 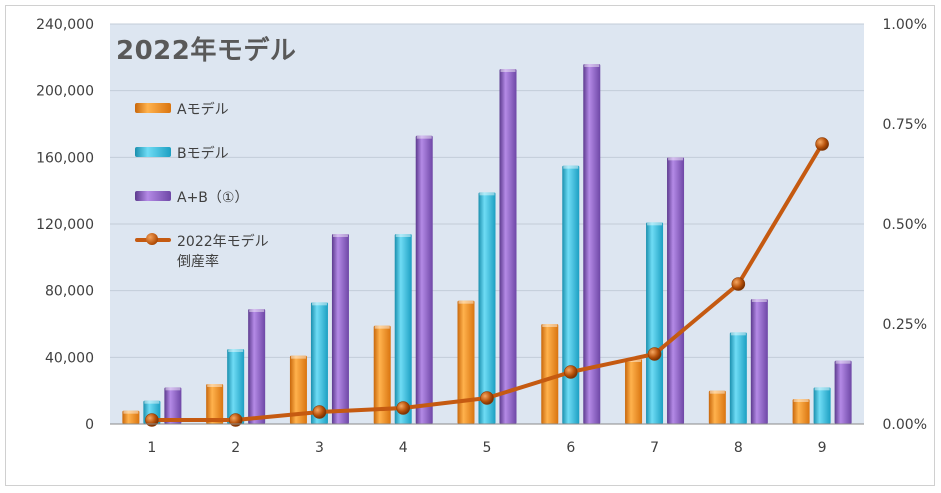 I want to click on y-tick-label: 160,000, so click(x=65, y=158).